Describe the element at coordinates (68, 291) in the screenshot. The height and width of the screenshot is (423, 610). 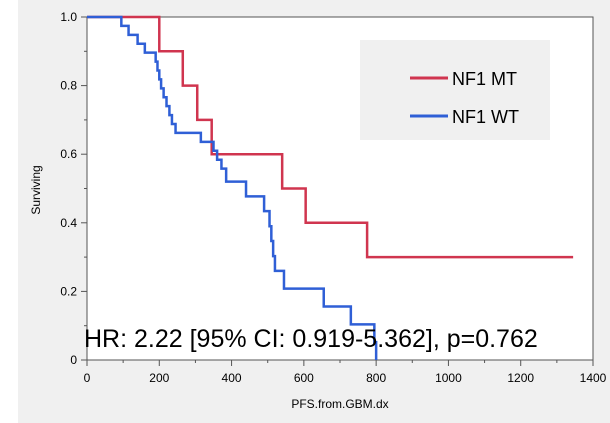
I see `y-tick-label: 0.2` at that location.